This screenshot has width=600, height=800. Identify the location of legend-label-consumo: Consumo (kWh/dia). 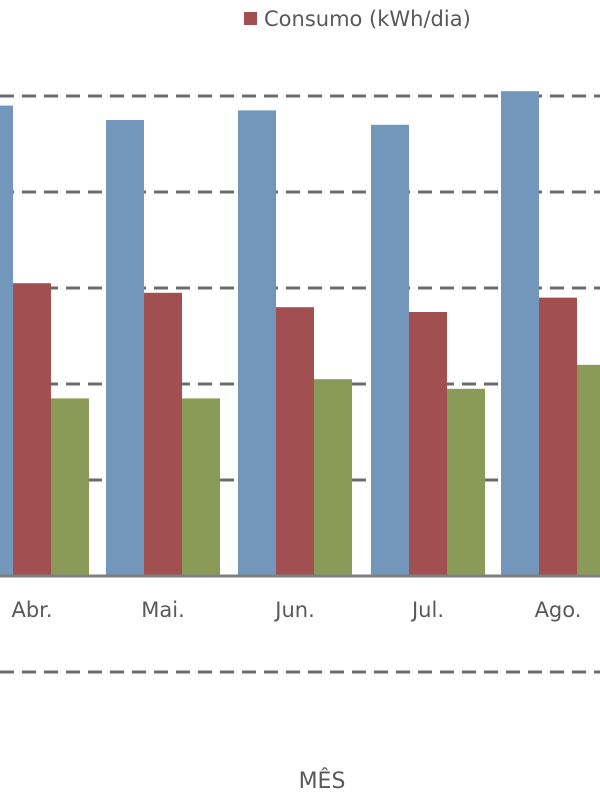
(367, 19).